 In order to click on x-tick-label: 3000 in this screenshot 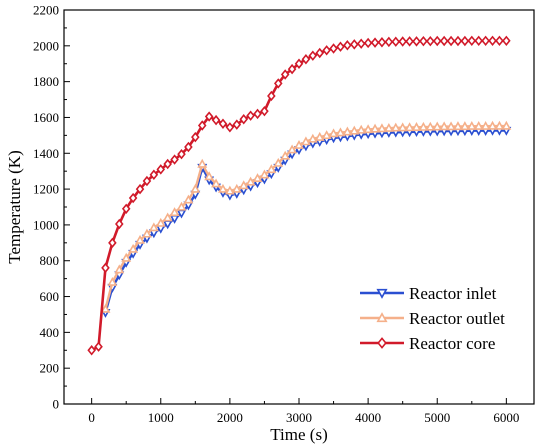, I will do `click(299, 417)`.